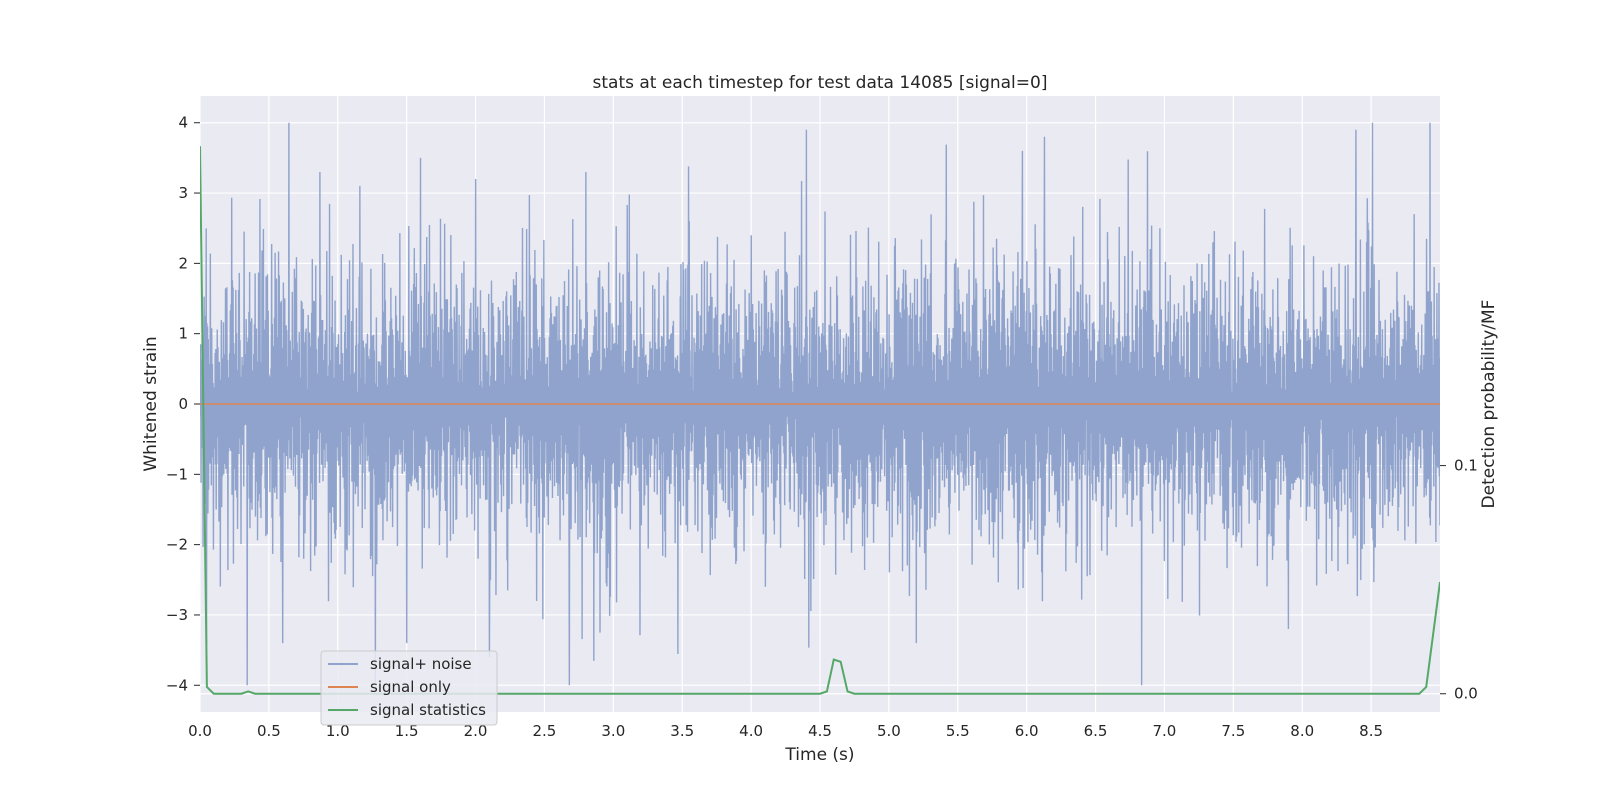 The width and height of the screenshot is (1600, 800). What do you see at coordinates (428, 710) in the screenshot?
I see `legend-label-signal-statistics: signal statistics` at bounding box center [428, 710].